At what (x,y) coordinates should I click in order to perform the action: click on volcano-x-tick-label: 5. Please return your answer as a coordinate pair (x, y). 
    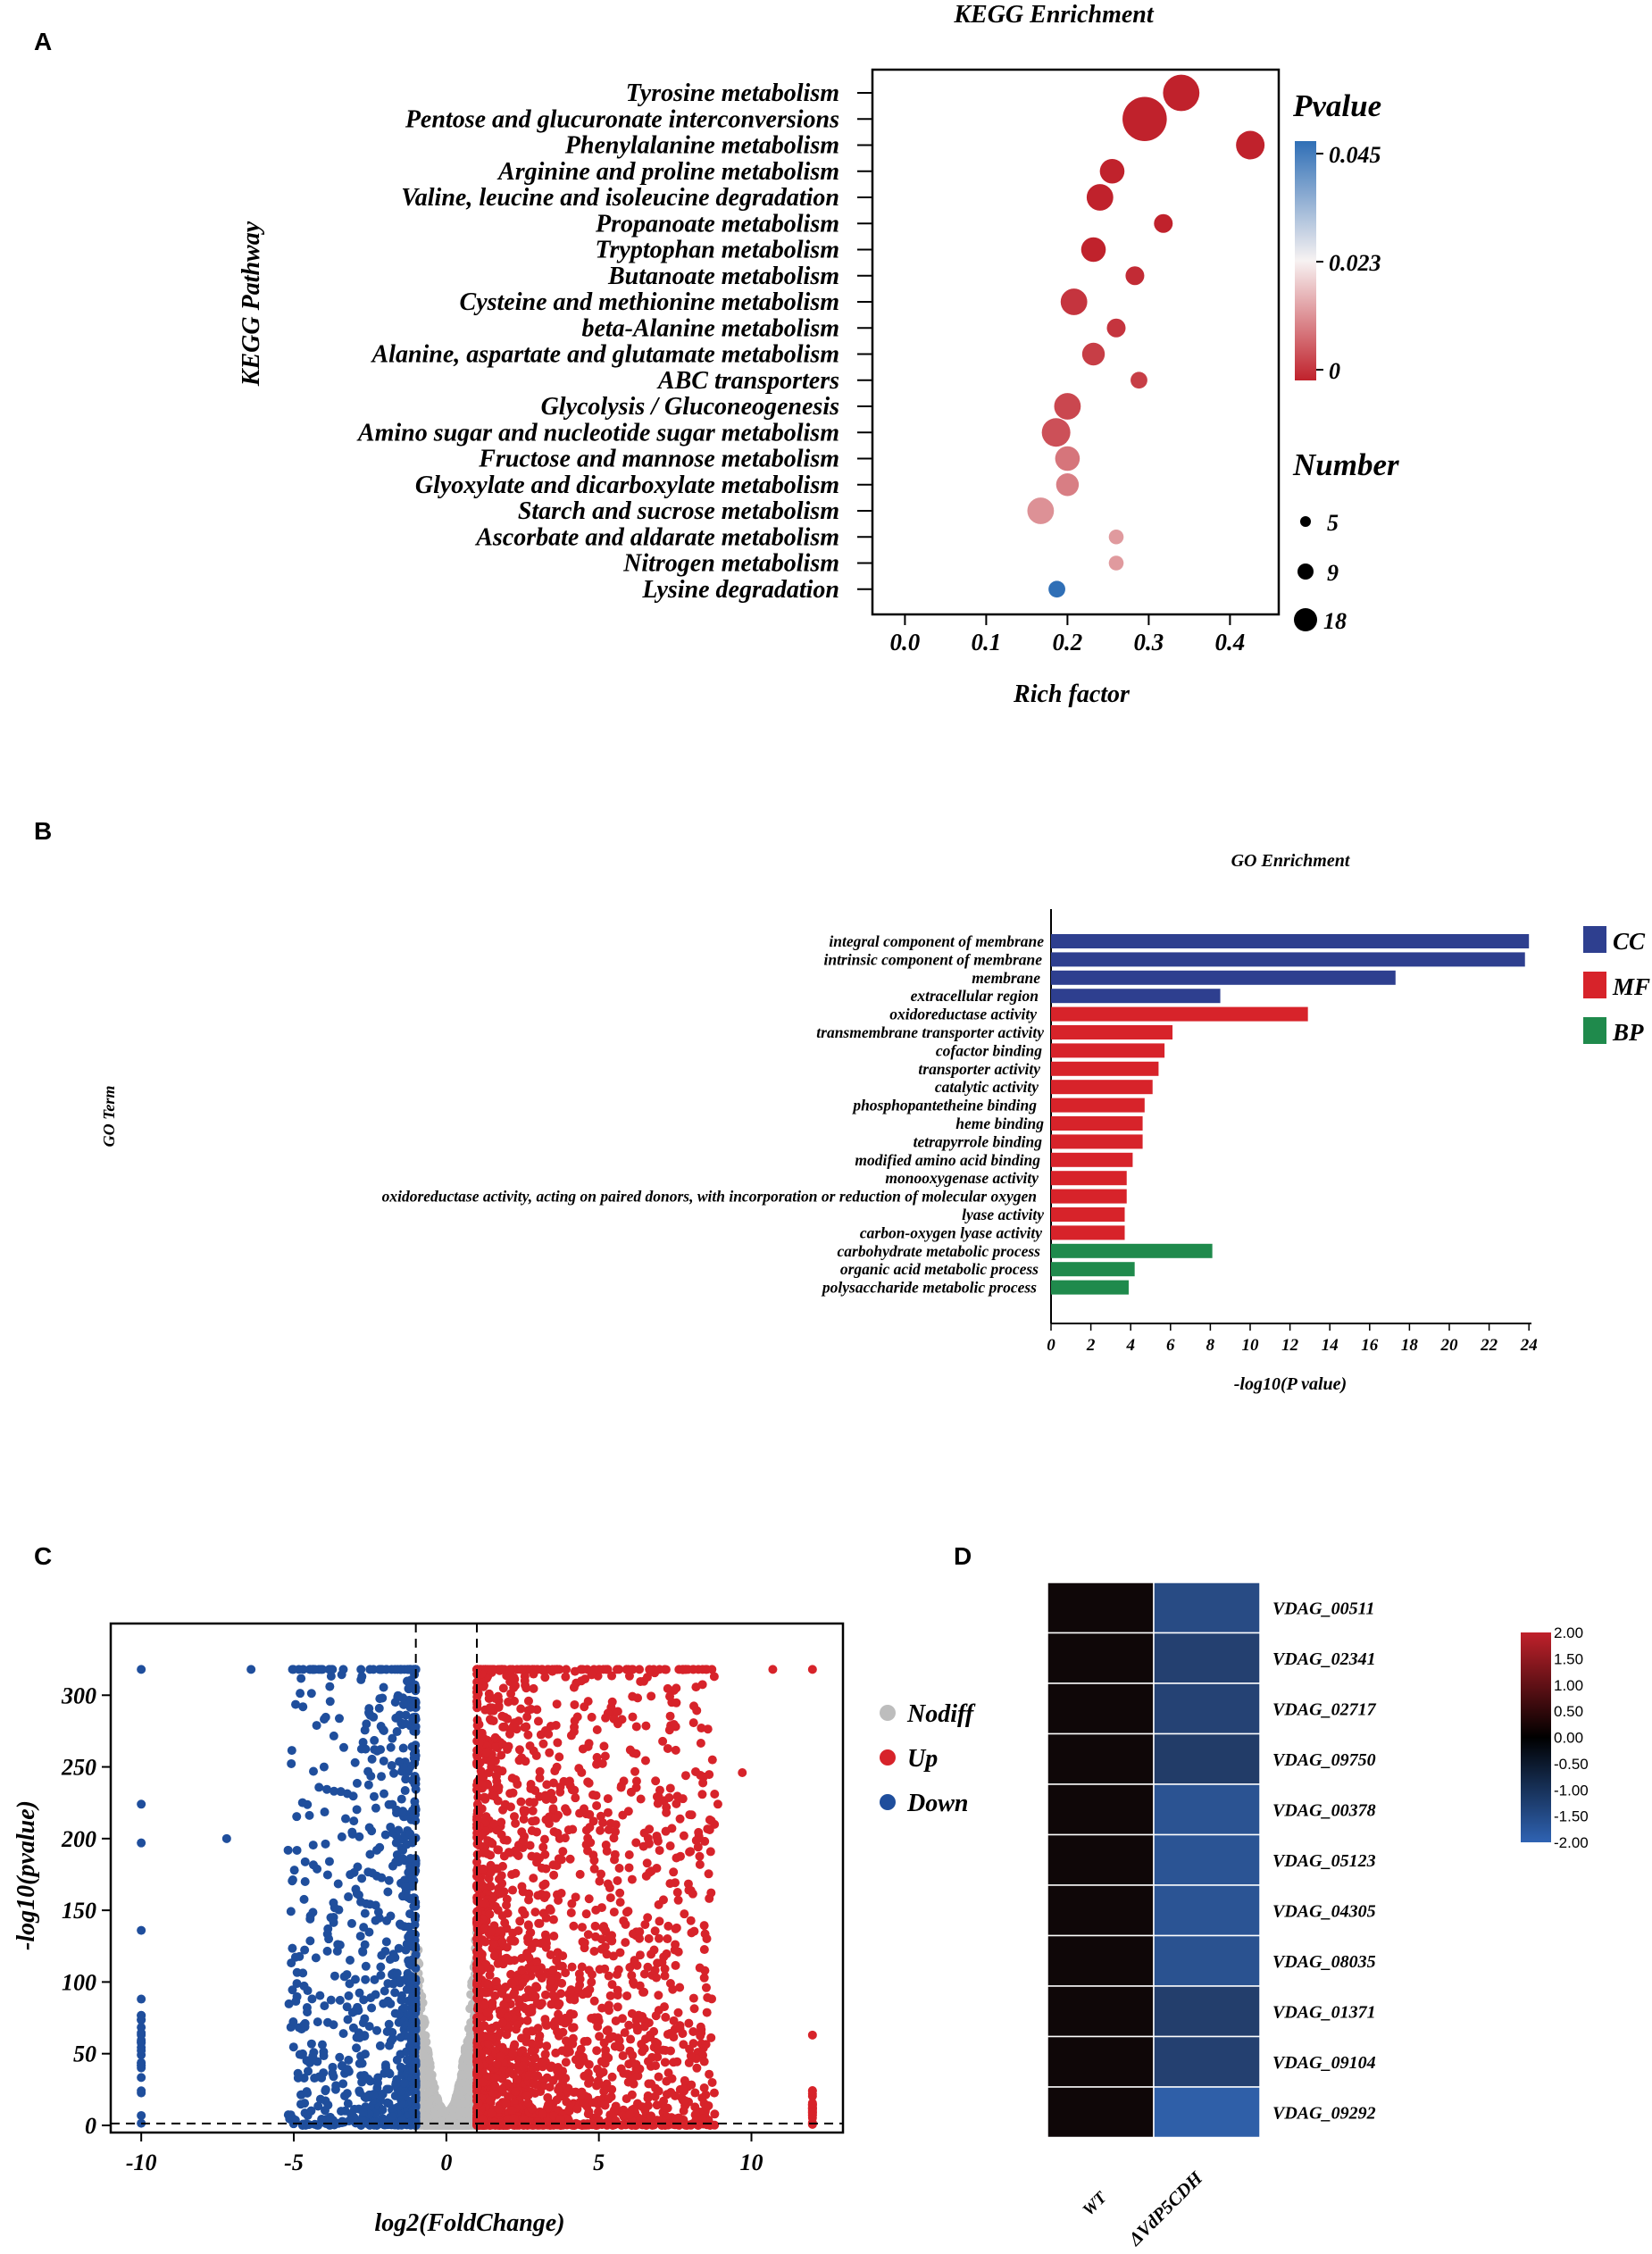
    Looking at the image, I should click on (599, 2162).